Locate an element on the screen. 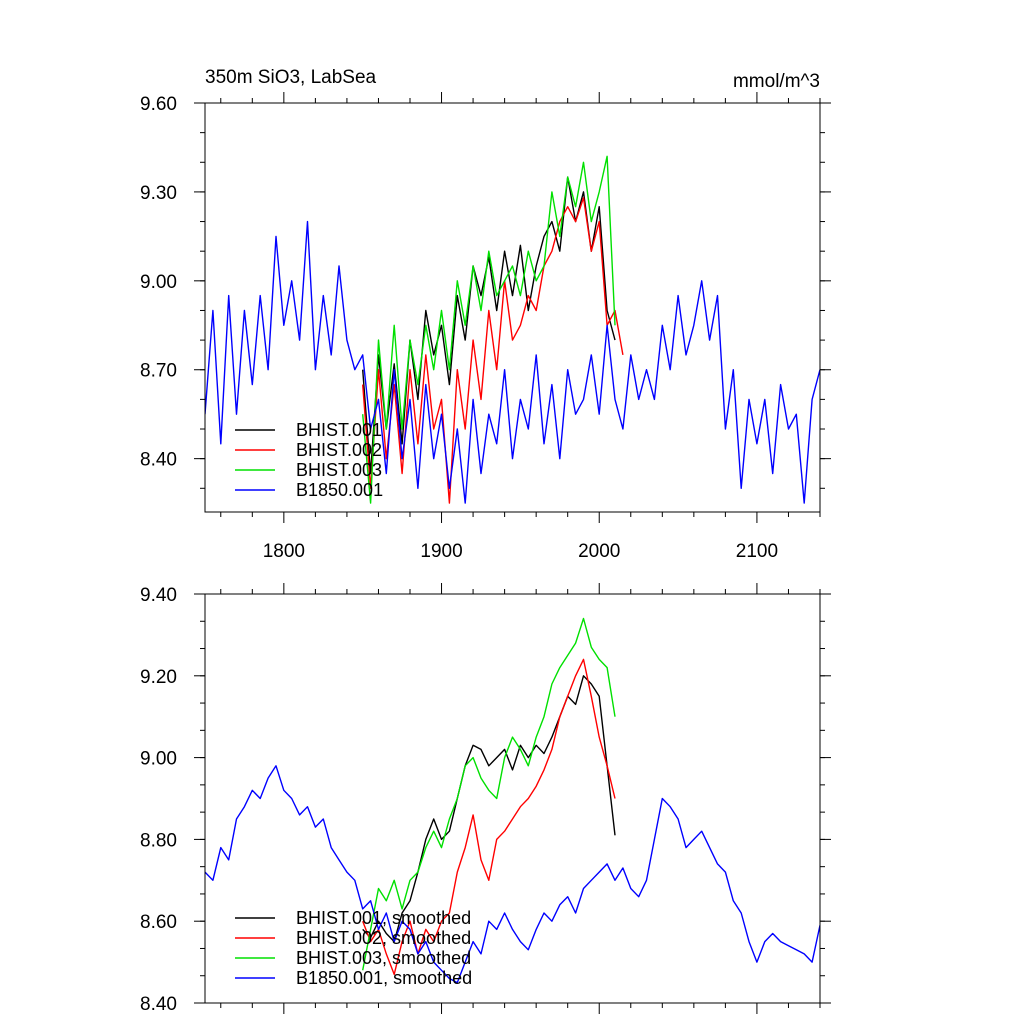 The image size is (1024, 1024). y-tick-label: 9.20 is located at coordinates (158, 677).